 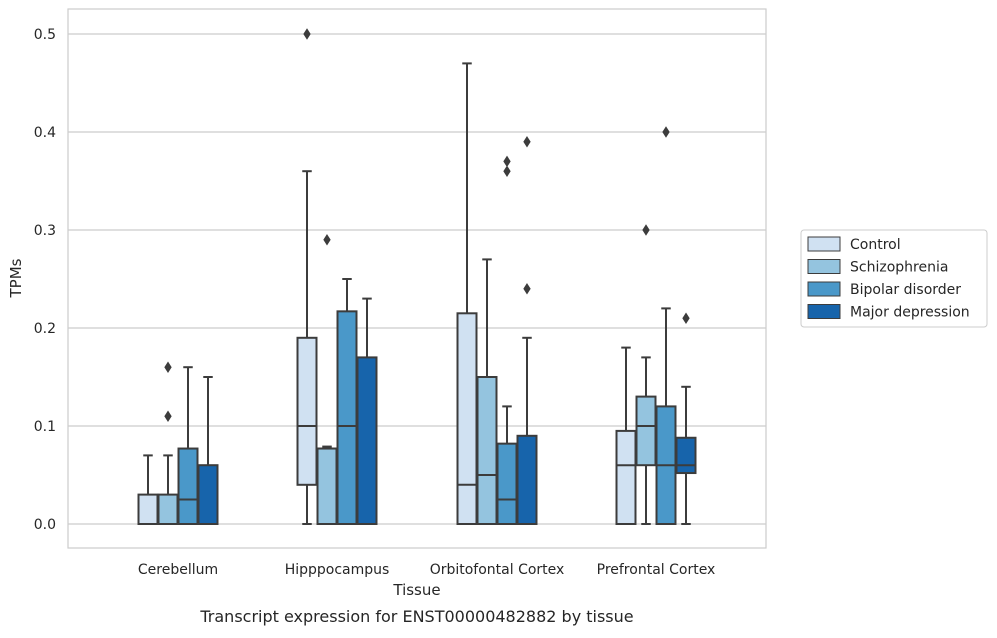 I want to click on x-axis-label: Tissue, so click(x=416, y=590).